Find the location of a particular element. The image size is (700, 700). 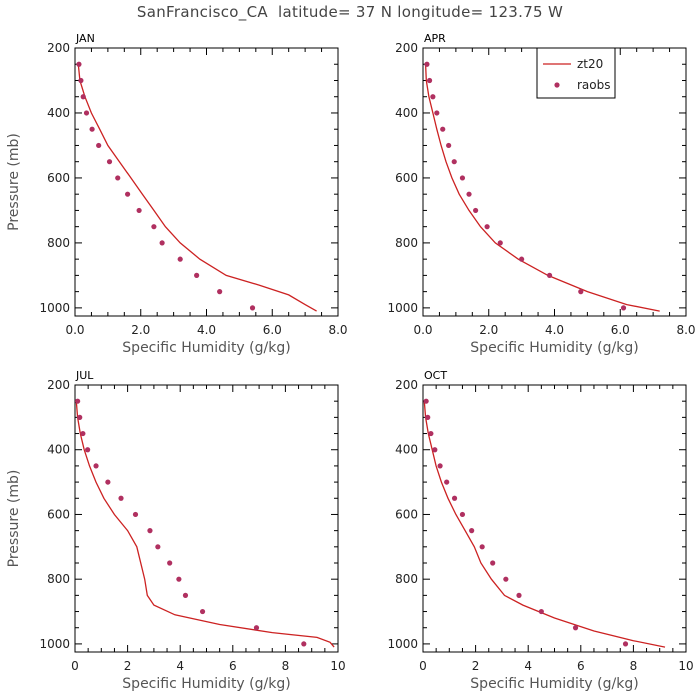

legend: zt20 raobs is located at coordinates (576, 73).